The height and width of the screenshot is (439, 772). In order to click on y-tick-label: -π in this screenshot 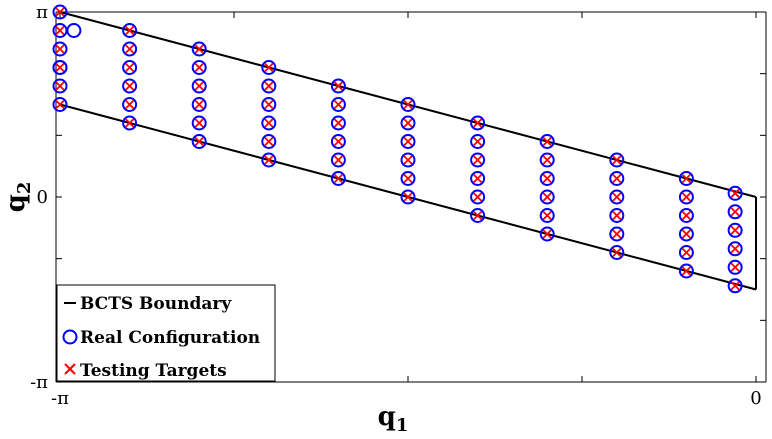, I will do `click(39, 382)`.